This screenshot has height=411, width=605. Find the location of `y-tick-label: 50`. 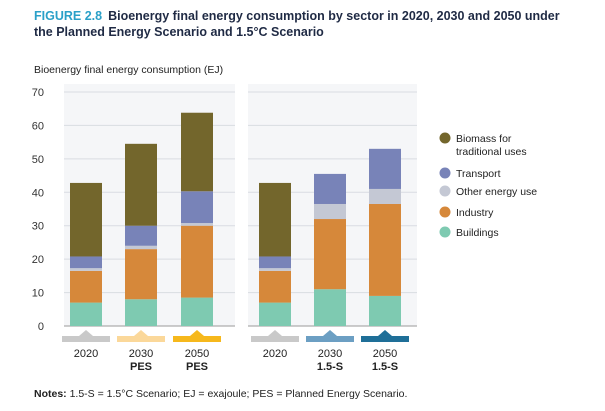

y-tick-label: 50 is located at coordinates (38, 160).